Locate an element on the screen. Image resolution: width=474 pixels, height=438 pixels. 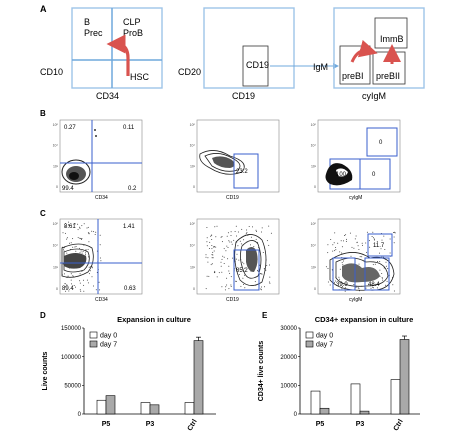
gate-label-prebi: preBI is located at coordinates (353, 76).